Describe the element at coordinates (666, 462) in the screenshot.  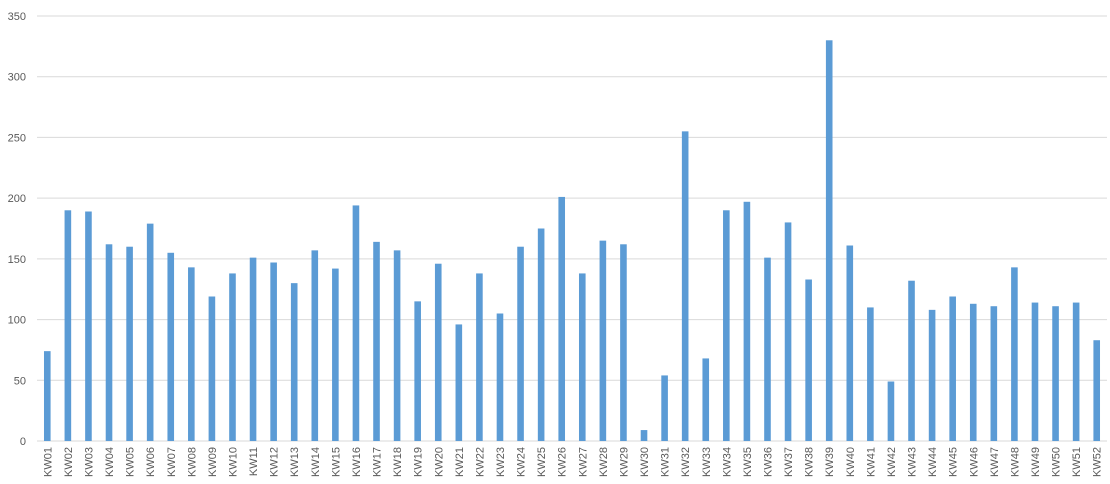
I see `x-tick-label: KW31` at that location.